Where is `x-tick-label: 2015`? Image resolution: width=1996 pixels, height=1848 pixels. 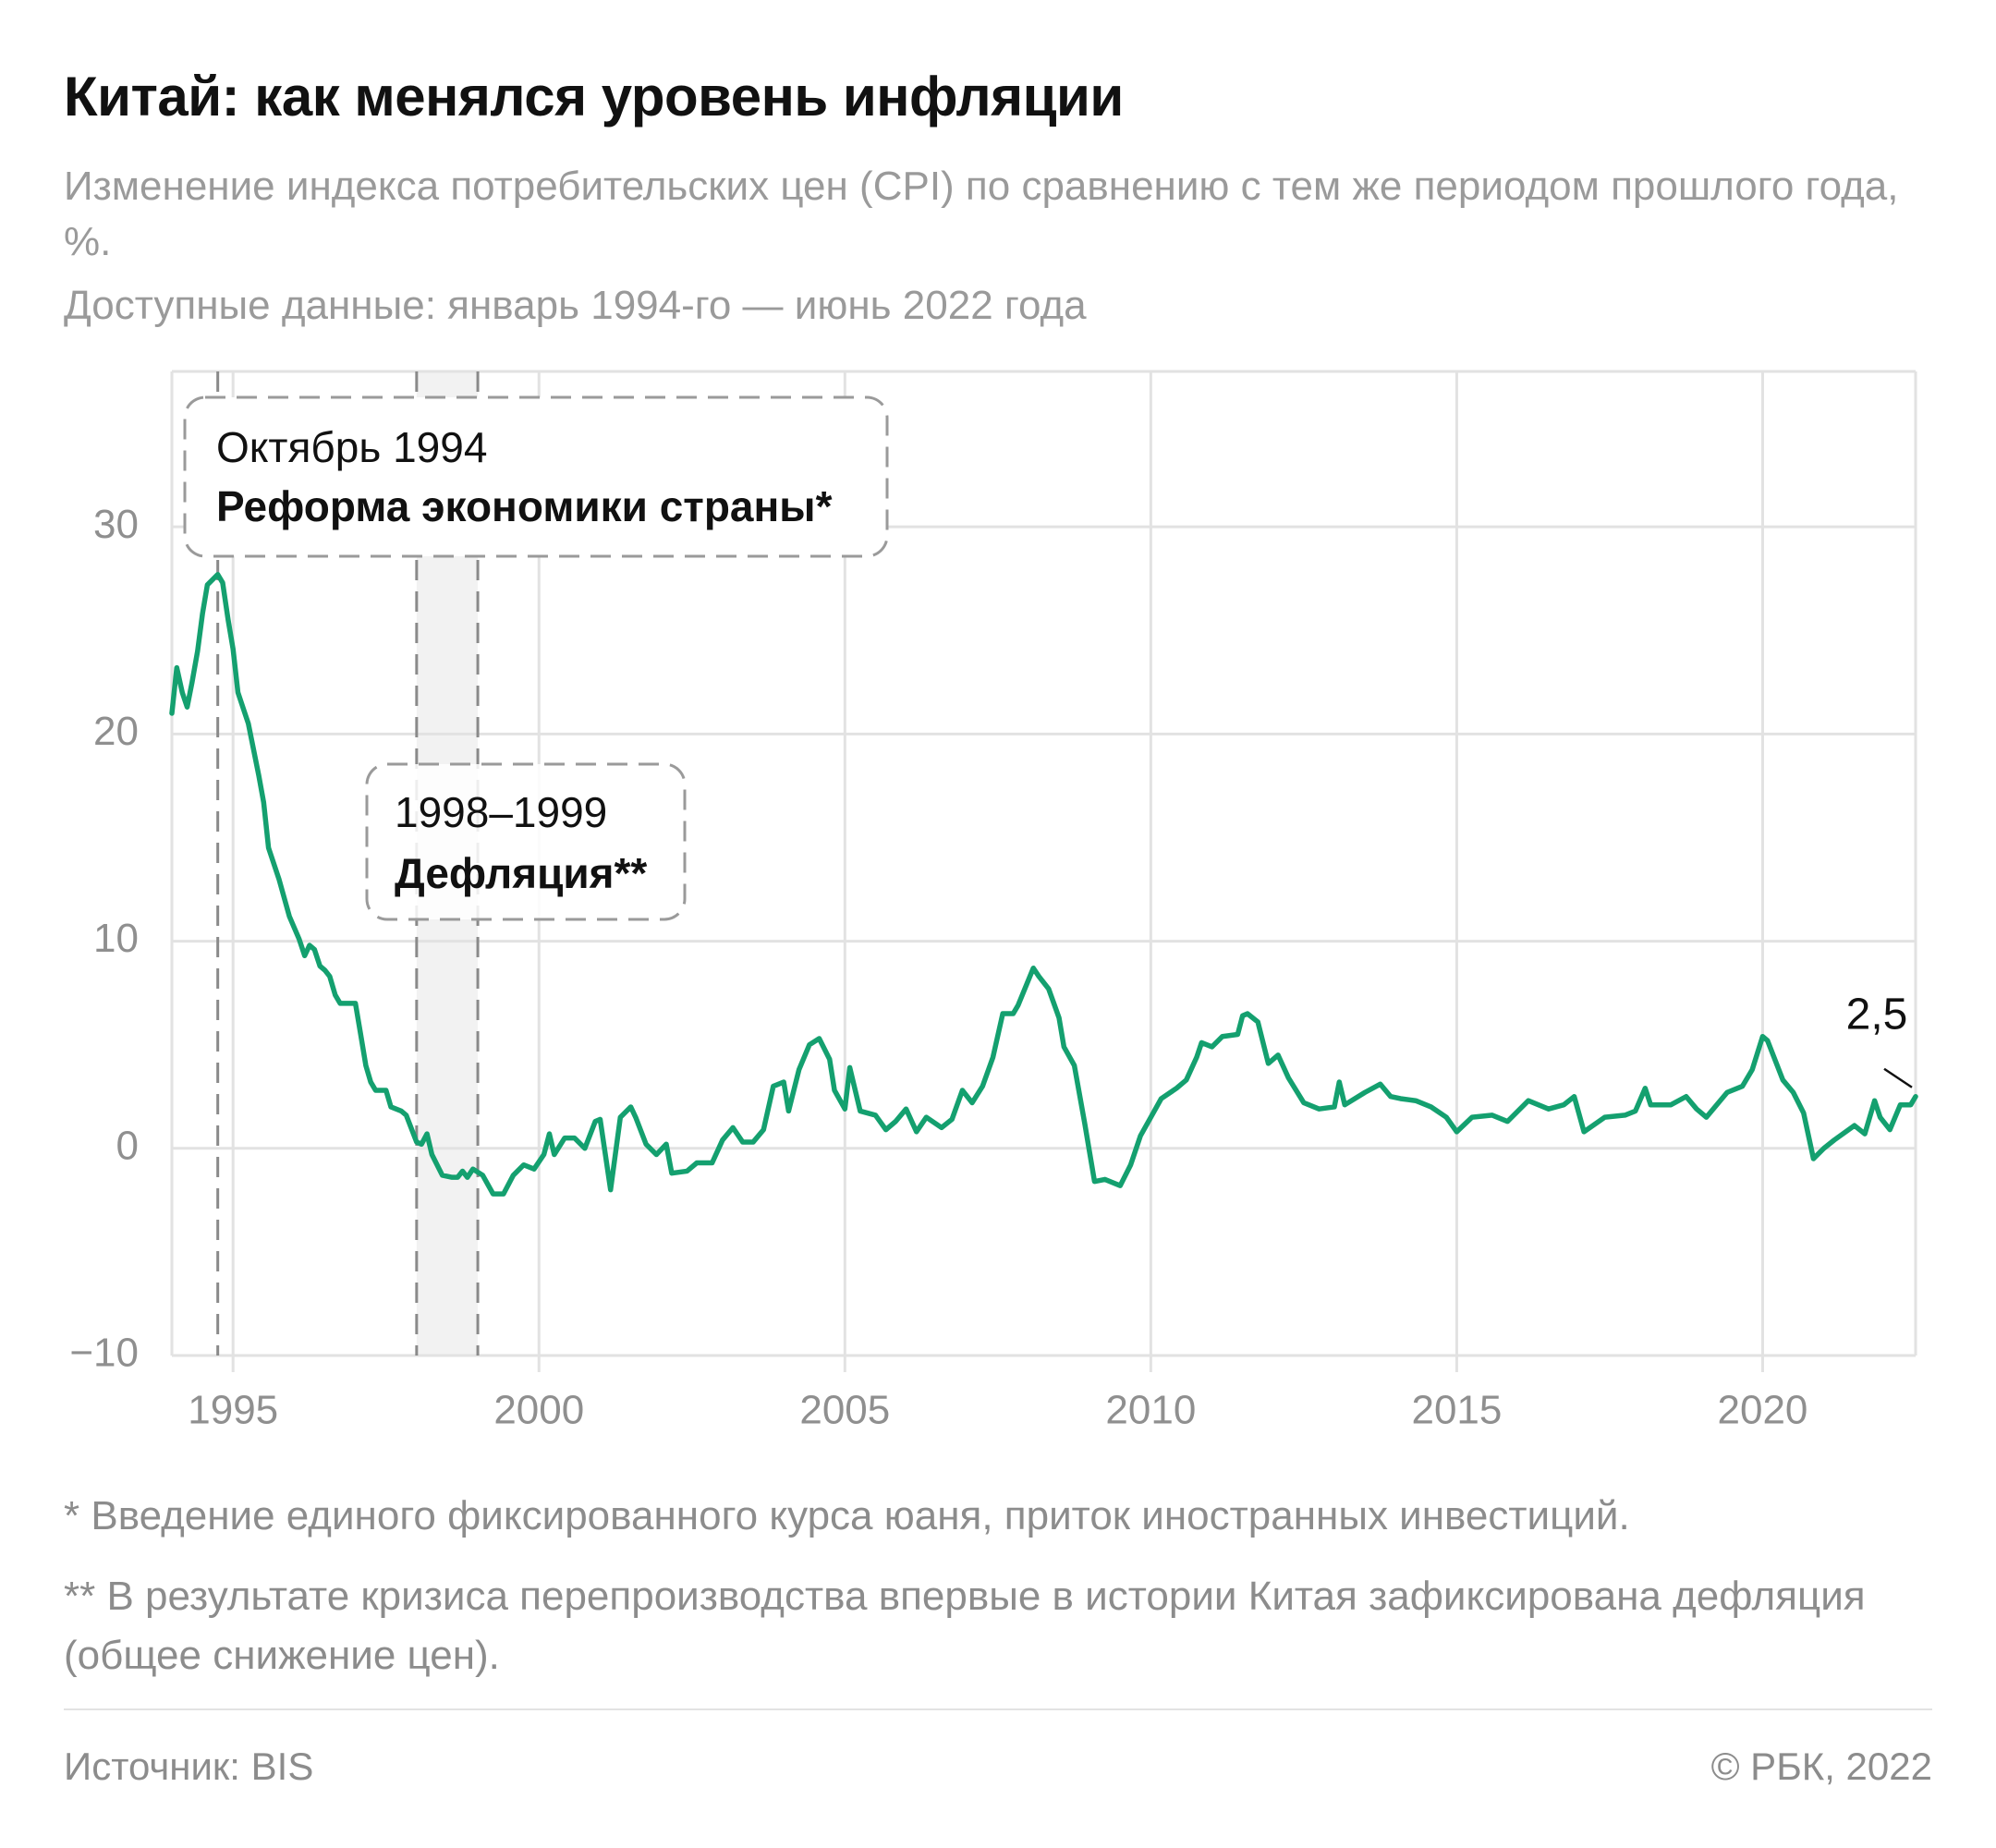 x-tick-label: 2015 is located at coordinates (1456, 1410).